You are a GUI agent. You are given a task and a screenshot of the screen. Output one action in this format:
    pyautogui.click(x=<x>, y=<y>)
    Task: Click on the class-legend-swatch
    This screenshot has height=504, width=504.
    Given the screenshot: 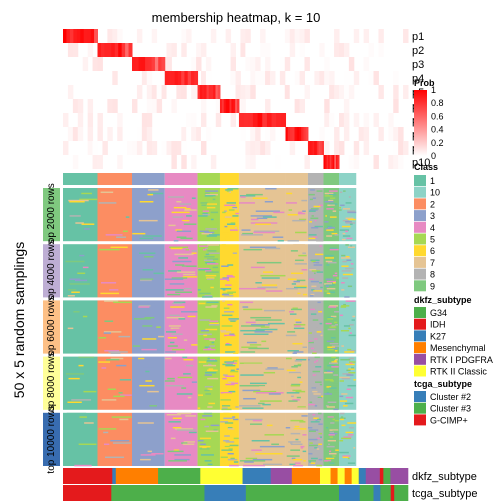 What is the action you would take?
    pyautogui.click(x=420, y=286)
    